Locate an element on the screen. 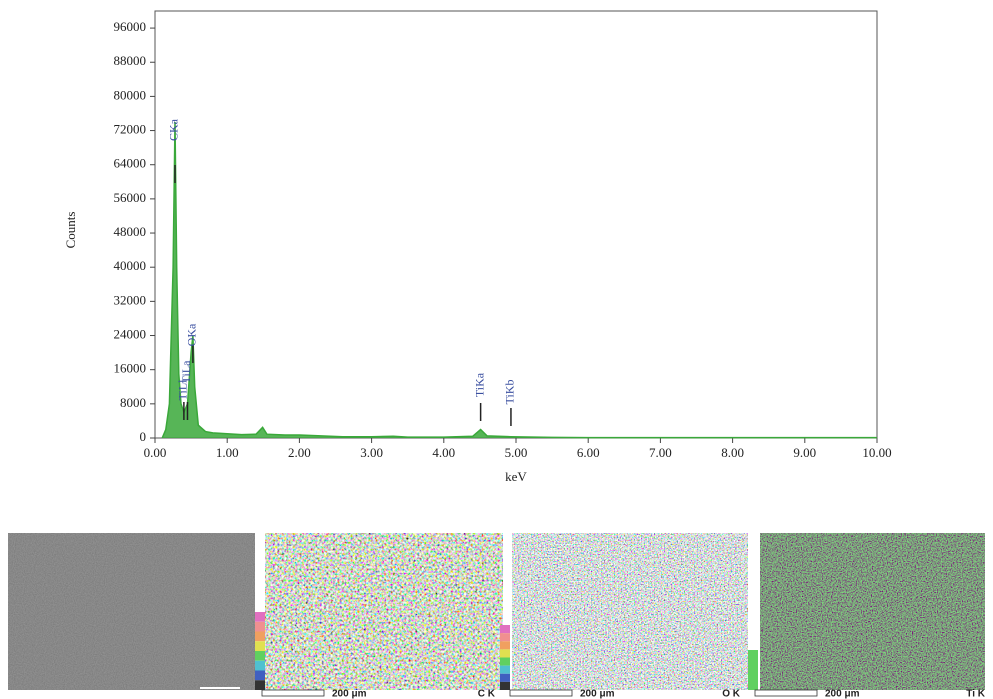 The width and height of the screenshot is (993, 699). x-tick-label: 5.00 is located at coordinates (516, 452).